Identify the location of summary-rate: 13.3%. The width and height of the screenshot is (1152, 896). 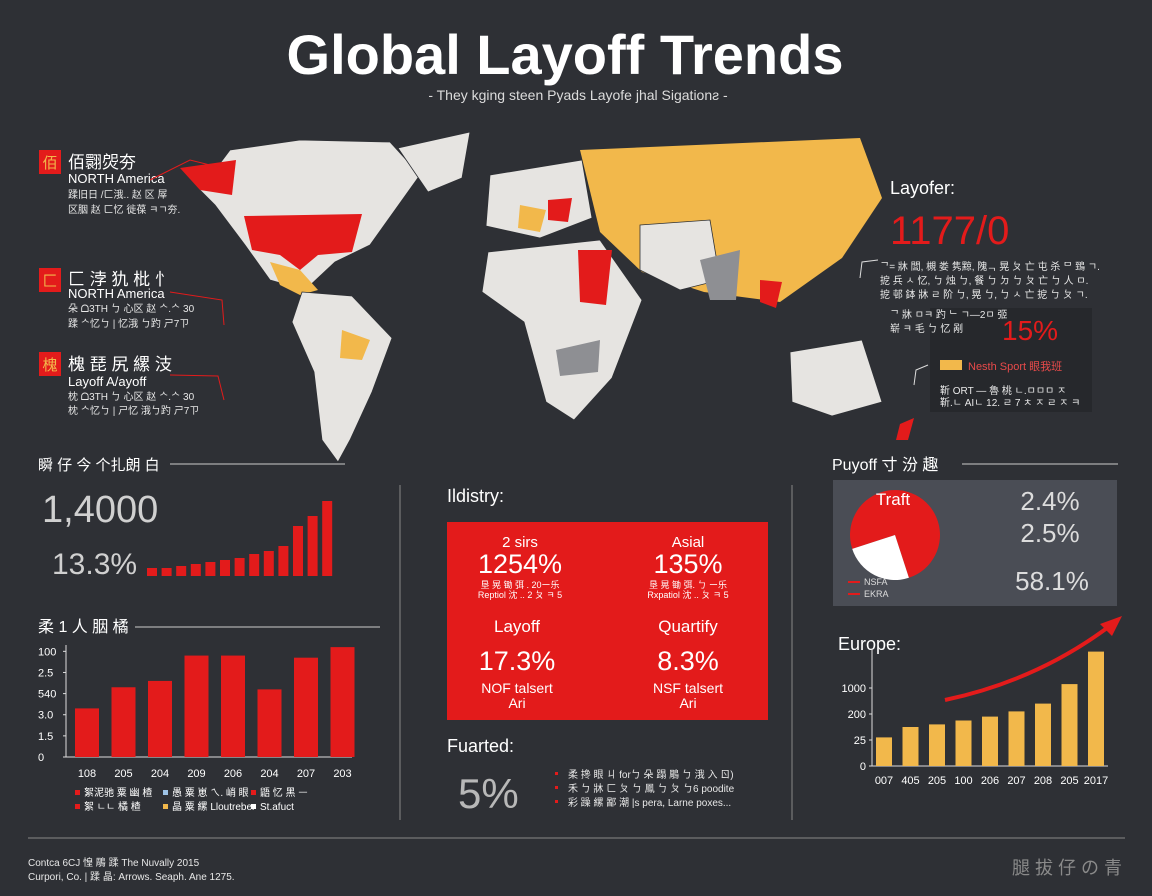
(94, 564).